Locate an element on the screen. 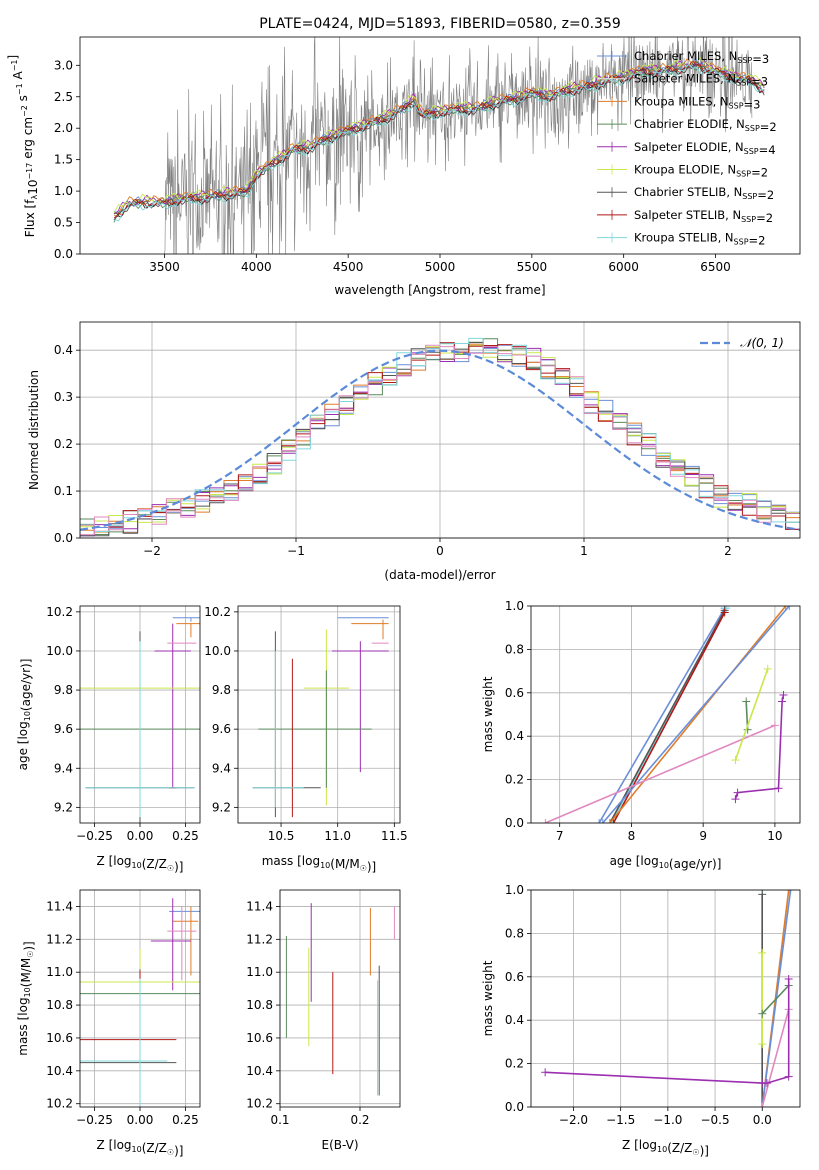 The width and height of the screenshot is (819, 1170). x-tick-label: 7 is located at coordinates (560, 836).